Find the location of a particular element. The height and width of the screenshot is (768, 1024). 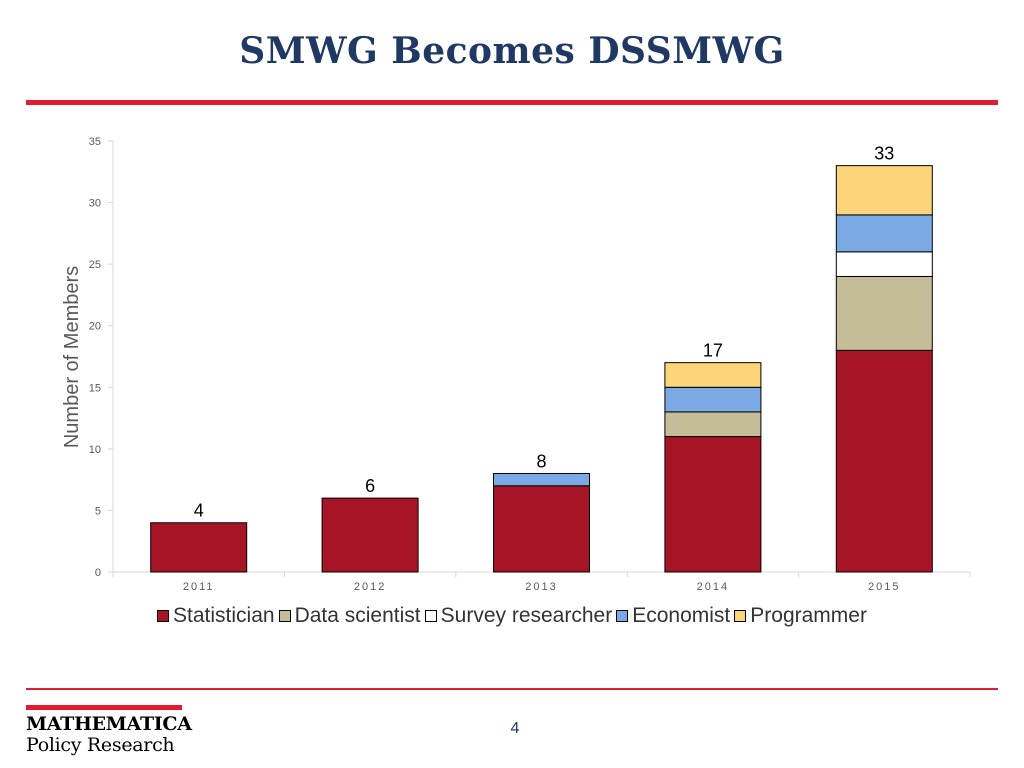

mathematica-logo: MATHEMATICA Policy Research is located at coordinates (109, 730).